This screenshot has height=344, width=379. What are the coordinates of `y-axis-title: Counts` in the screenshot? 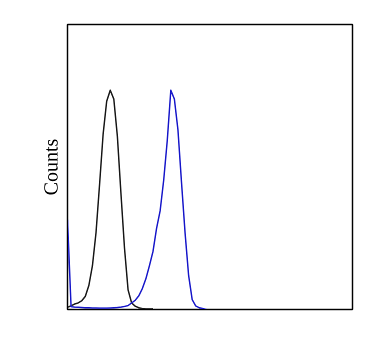 It's located at (51, 167).